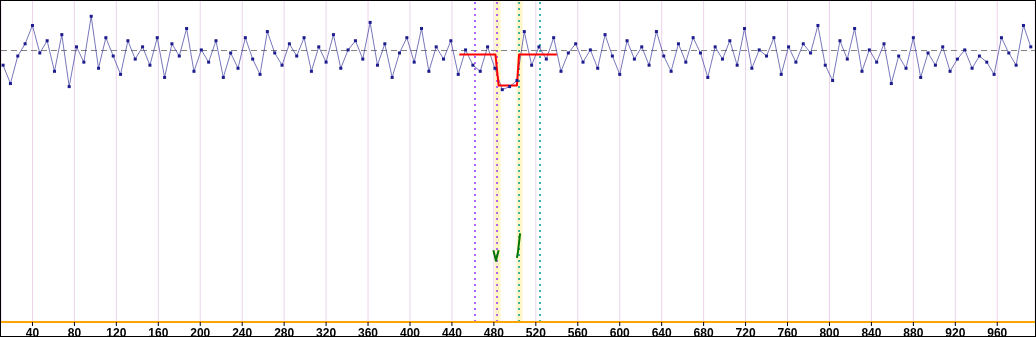  What do you see at coordinates (284, 331) in the screenshot?
I see `x-tick-label: 280` at bounding box center [284, 331].